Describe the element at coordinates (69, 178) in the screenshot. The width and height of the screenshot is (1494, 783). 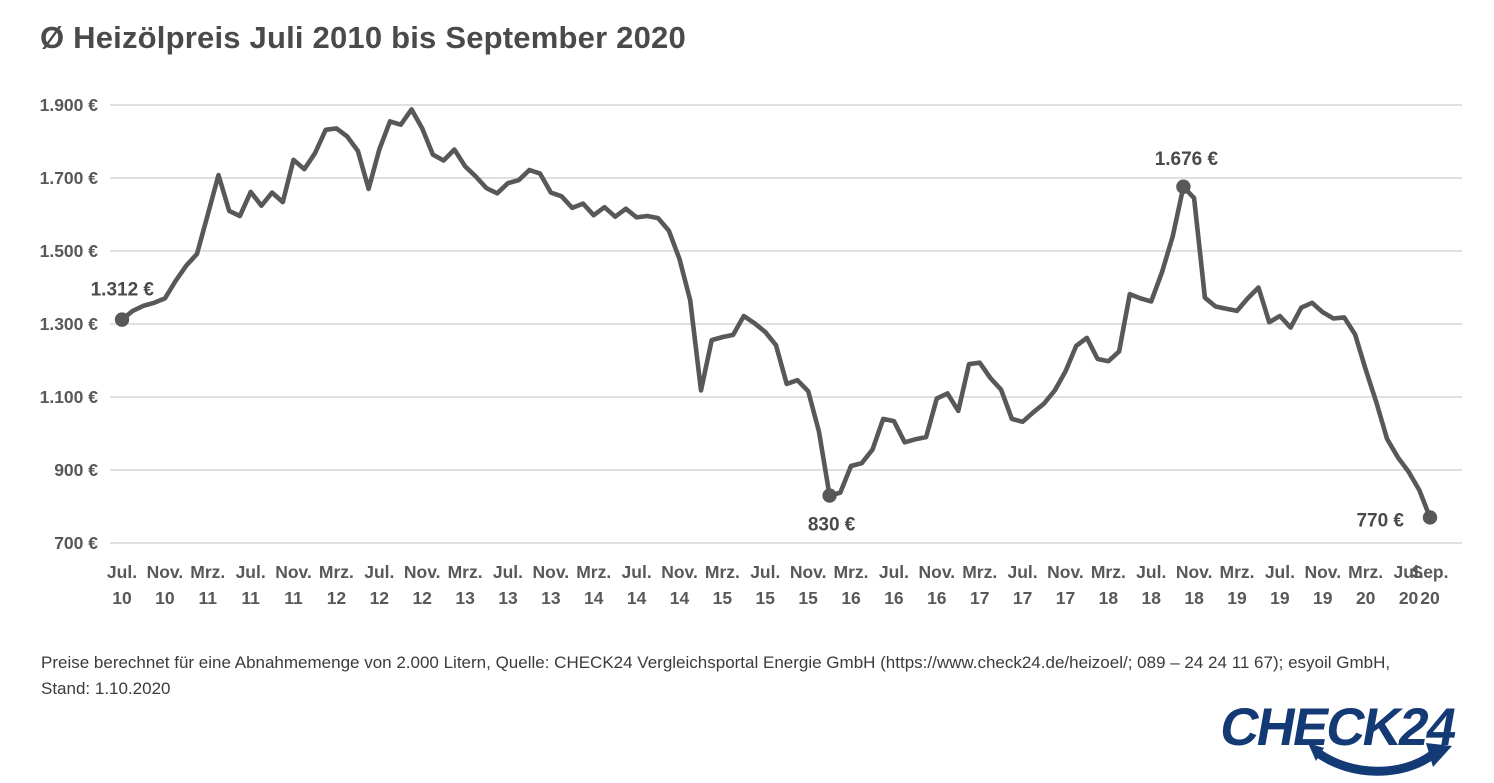
I see `y-tick-label: 1.700 €` at that location.